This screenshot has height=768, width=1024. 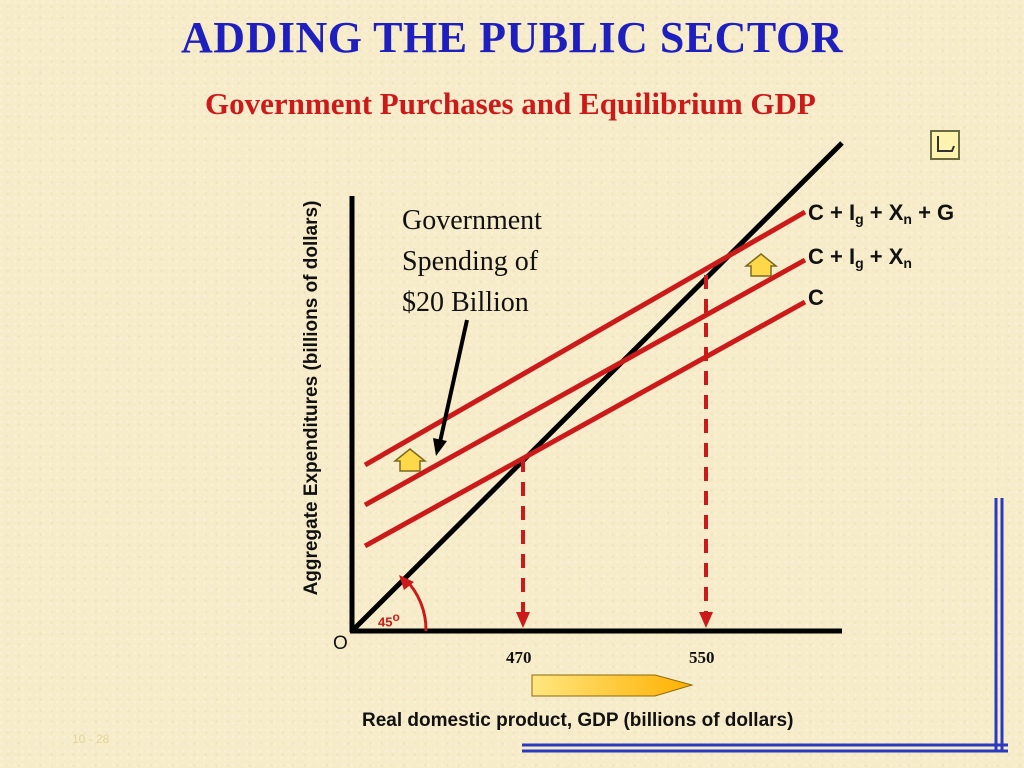 I want to click on return-arrow-icon, so click(x=946, y=144).